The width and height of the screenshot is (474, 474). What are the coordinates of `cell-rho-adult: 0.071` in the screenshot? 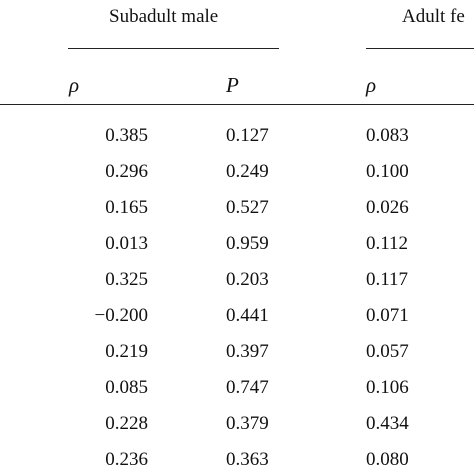 It's located at (387, 315).